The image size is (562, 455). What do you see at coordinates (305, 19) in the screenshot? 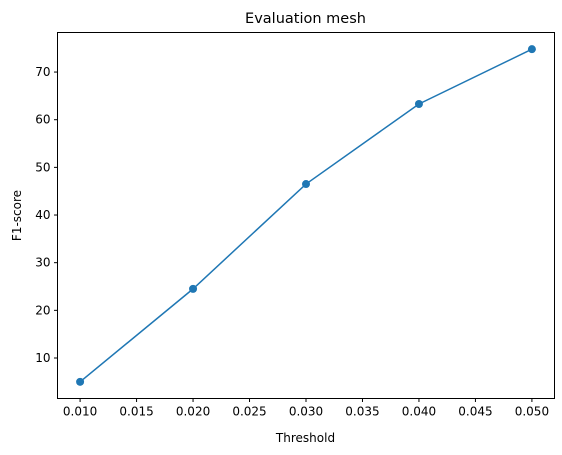
I see `chart-title: Evaluation mesh` at bounding box center [305, 19].